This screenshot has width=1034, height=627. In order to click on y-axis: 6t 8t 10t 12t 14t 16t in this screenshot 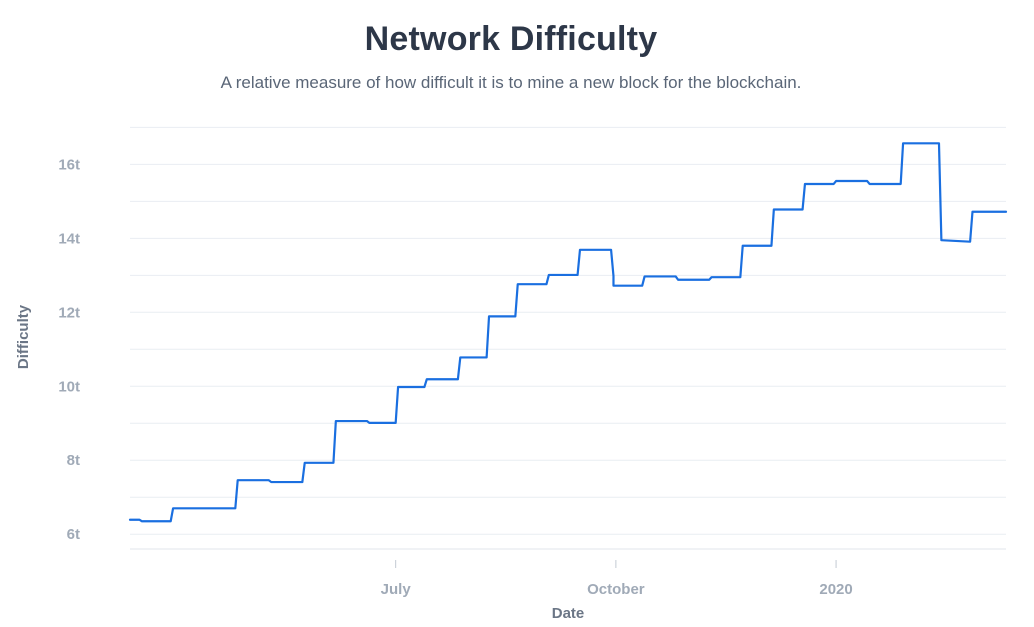, I will do `click(69, 349)`.